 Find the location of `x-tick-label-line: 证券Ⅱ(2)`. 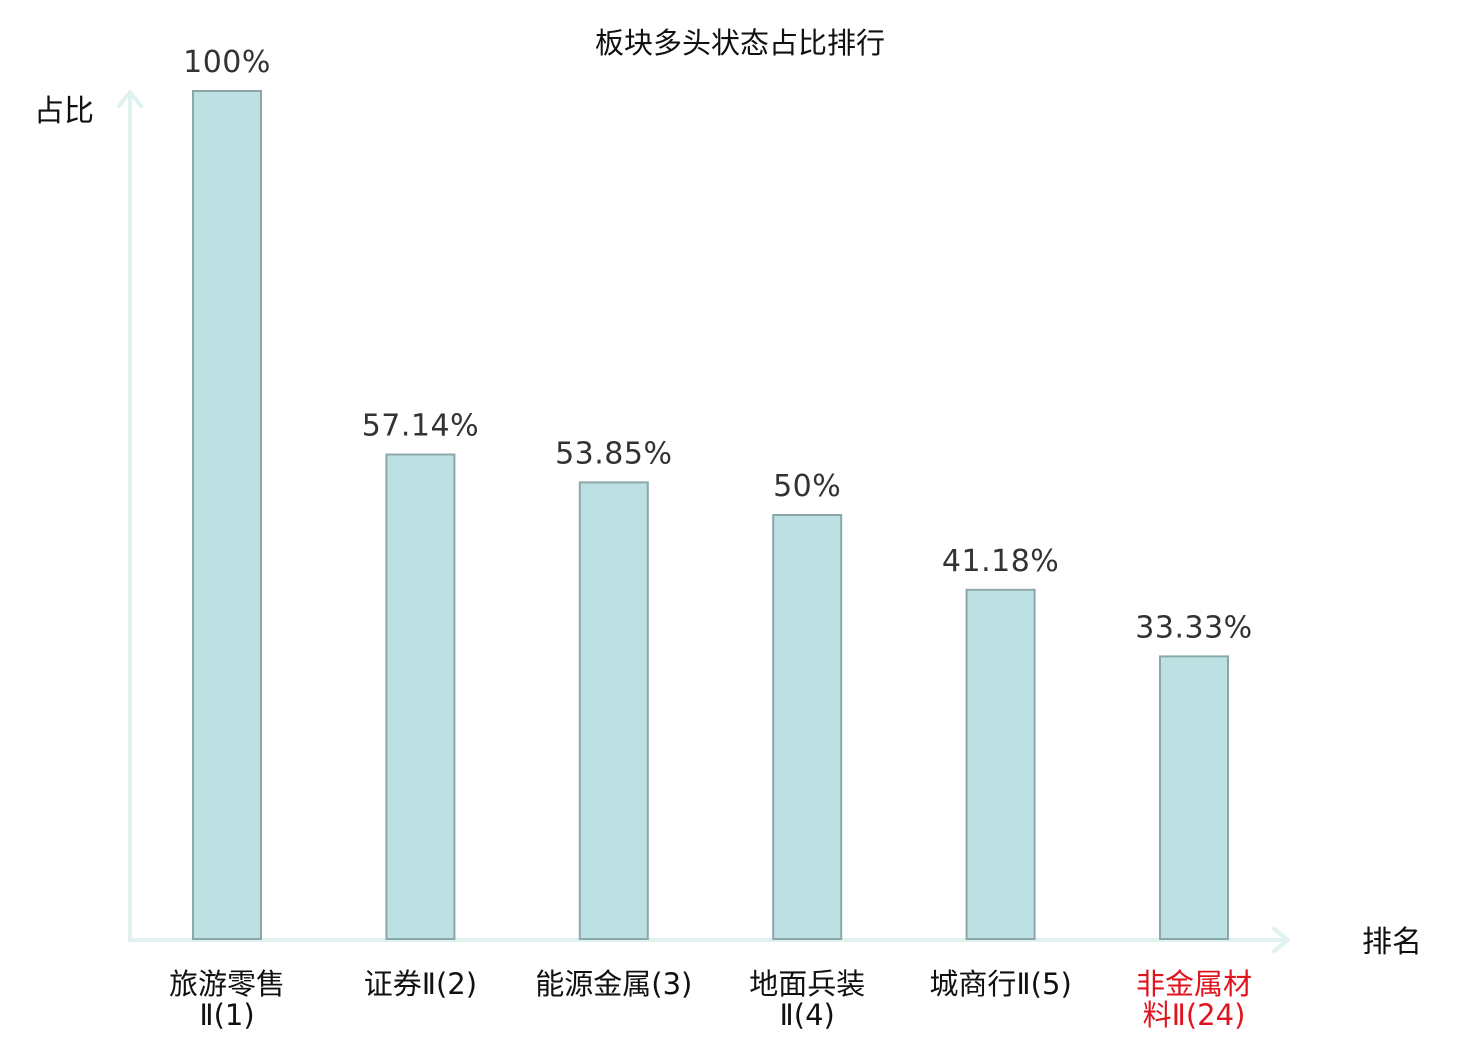

x-tick-label-line: 证券Ⅱ(2) is located at coordinates (420, 984).